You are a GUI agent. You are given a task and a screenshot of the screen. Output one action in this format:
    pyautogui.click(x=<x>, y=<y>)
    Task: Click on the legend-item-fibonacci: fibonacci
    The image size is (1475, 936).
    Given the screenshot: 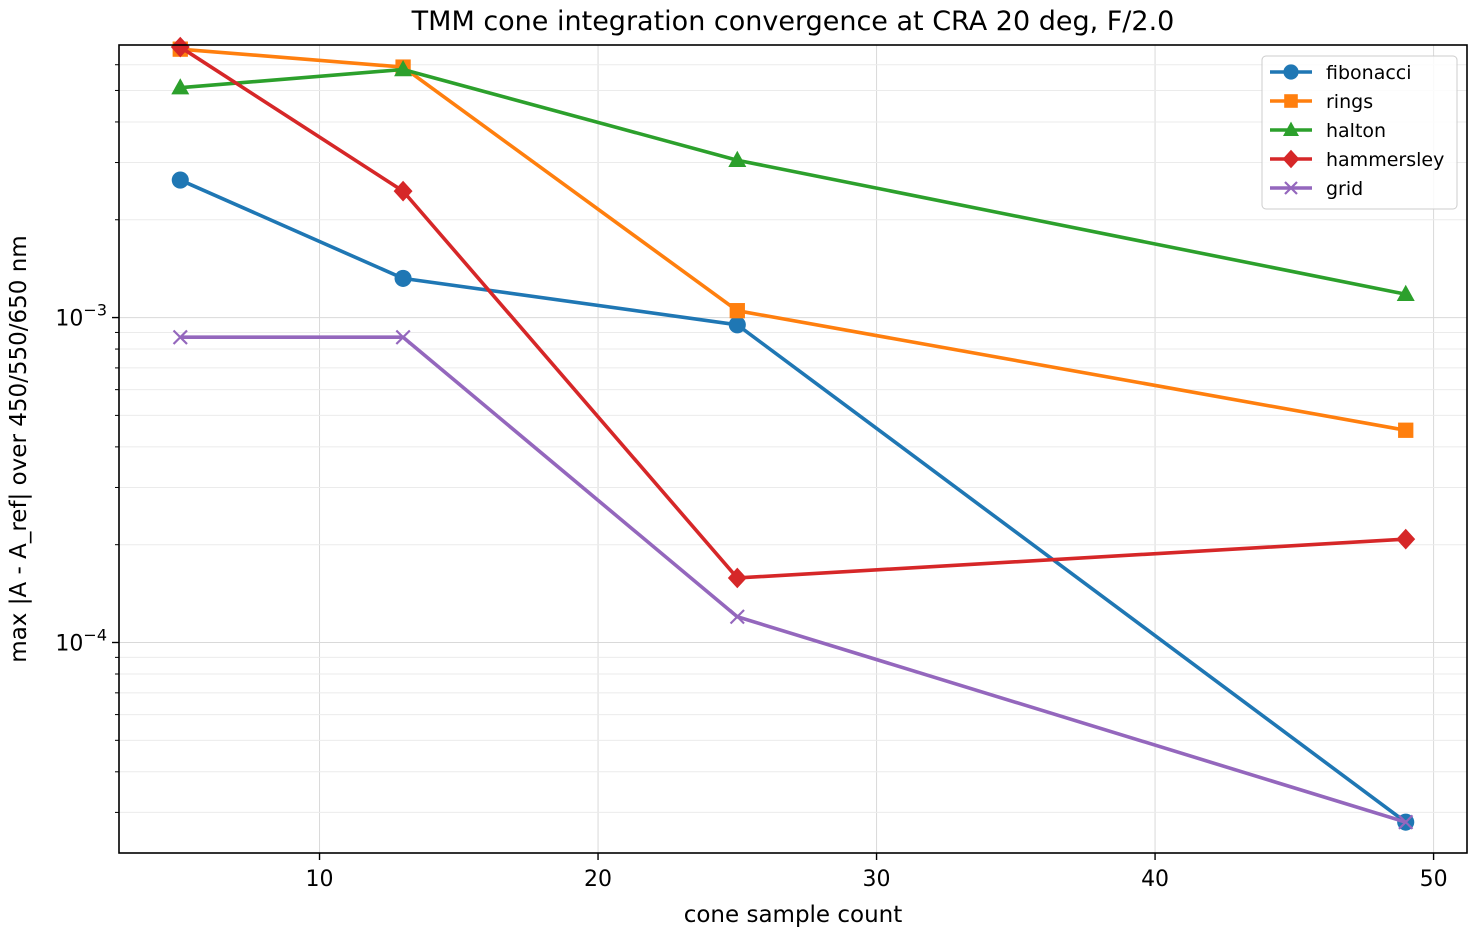 What is the action you would take?
    pyautogui.click(x=1341, y=73)
    